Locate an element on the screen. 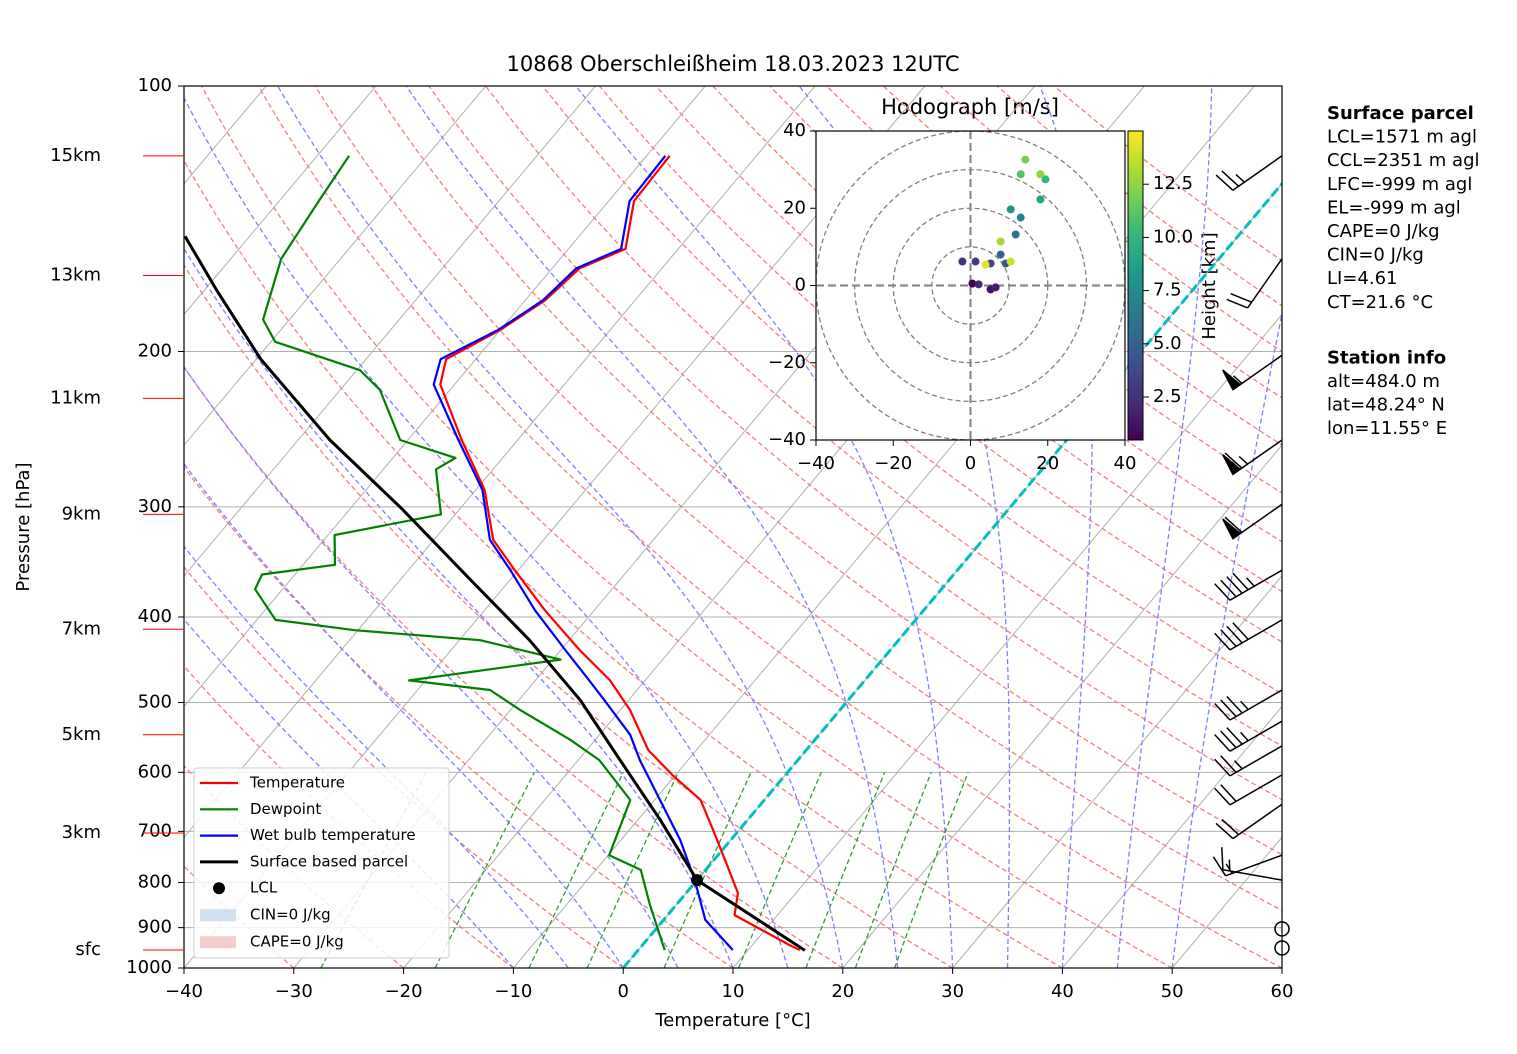 The image size is (1517, 1054). height-tick-label: 7km is located at coordinates (81, 628).